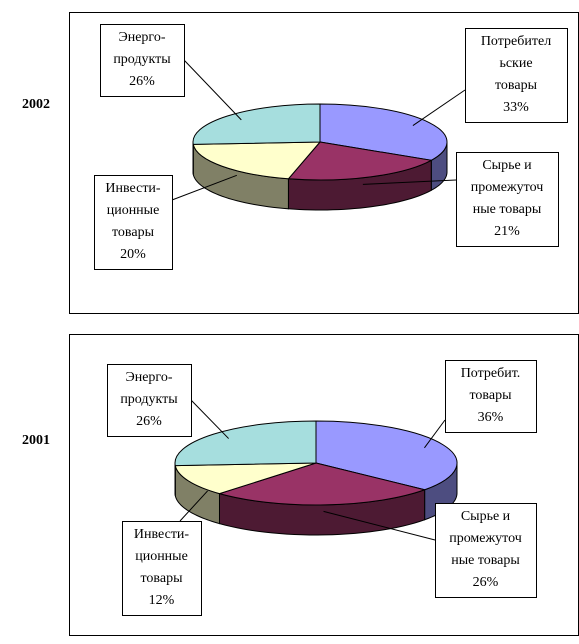  What do you see at coordinates (516, 107) in the screenshot?
I see `value-label: 33%` at bounding box center [516, 107].